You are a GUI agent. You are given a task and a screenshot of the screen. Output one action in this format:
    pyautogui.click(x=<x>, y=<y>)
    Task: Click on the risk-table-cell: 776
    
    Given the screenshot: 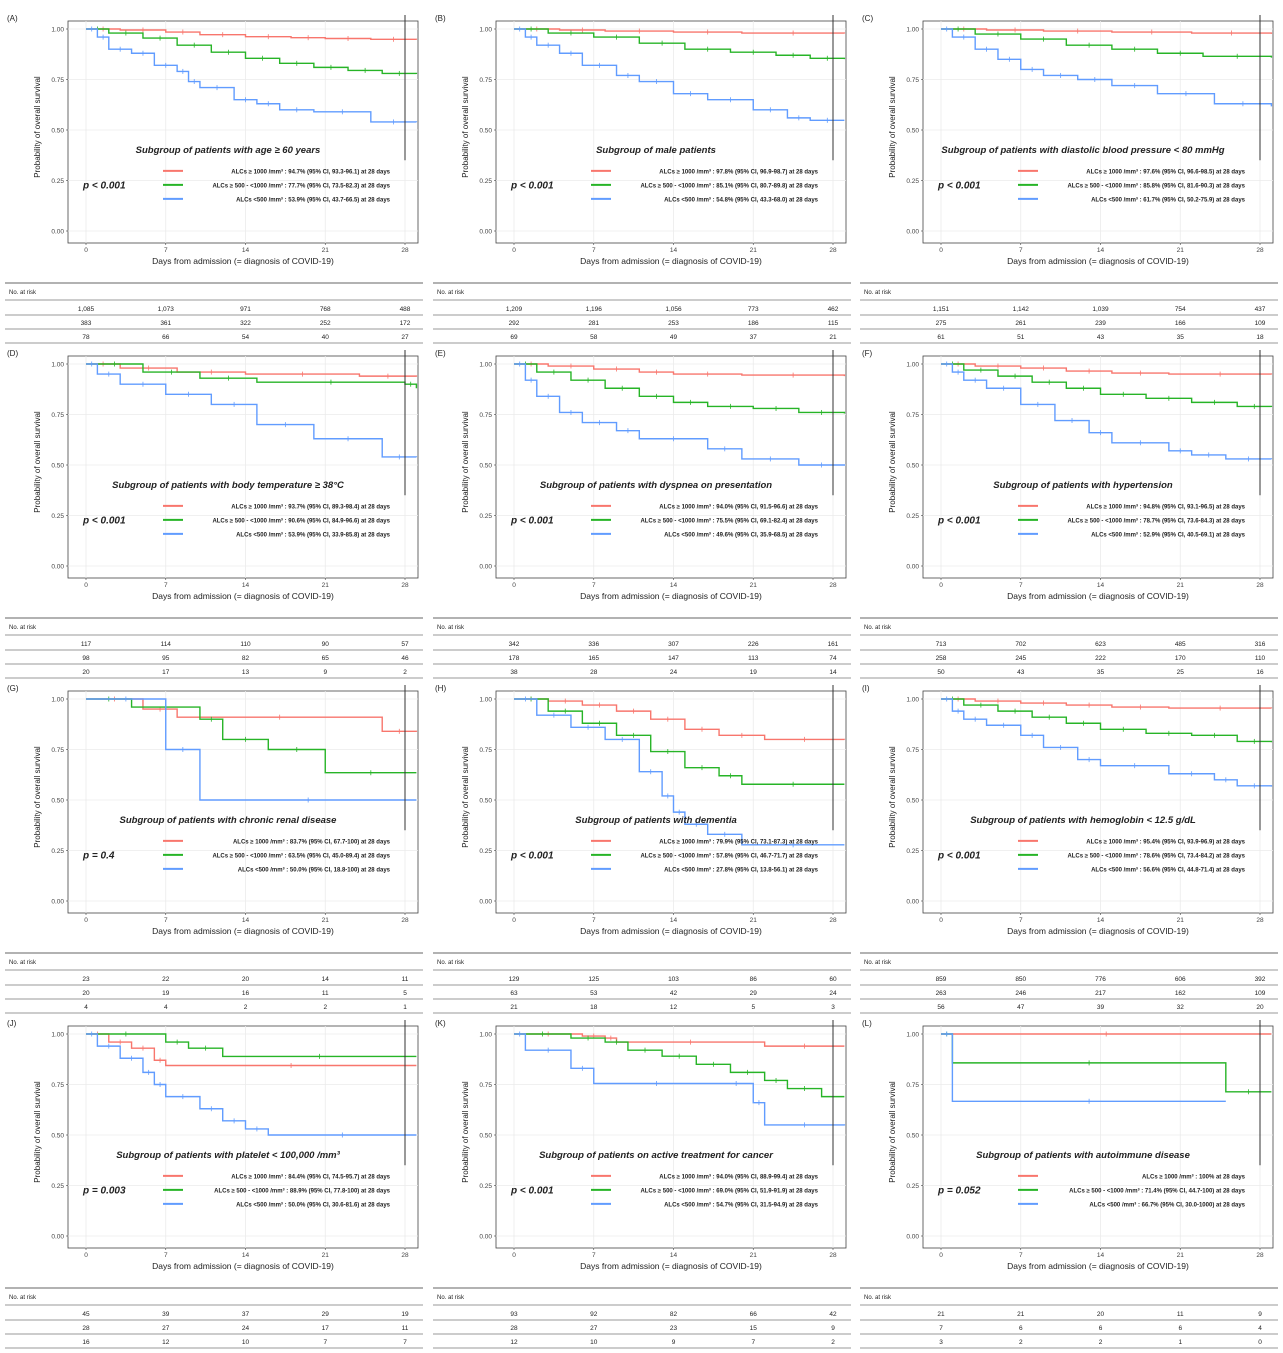 What is the action you would take?
    pyautogui.click(x=1100, y=979)
    